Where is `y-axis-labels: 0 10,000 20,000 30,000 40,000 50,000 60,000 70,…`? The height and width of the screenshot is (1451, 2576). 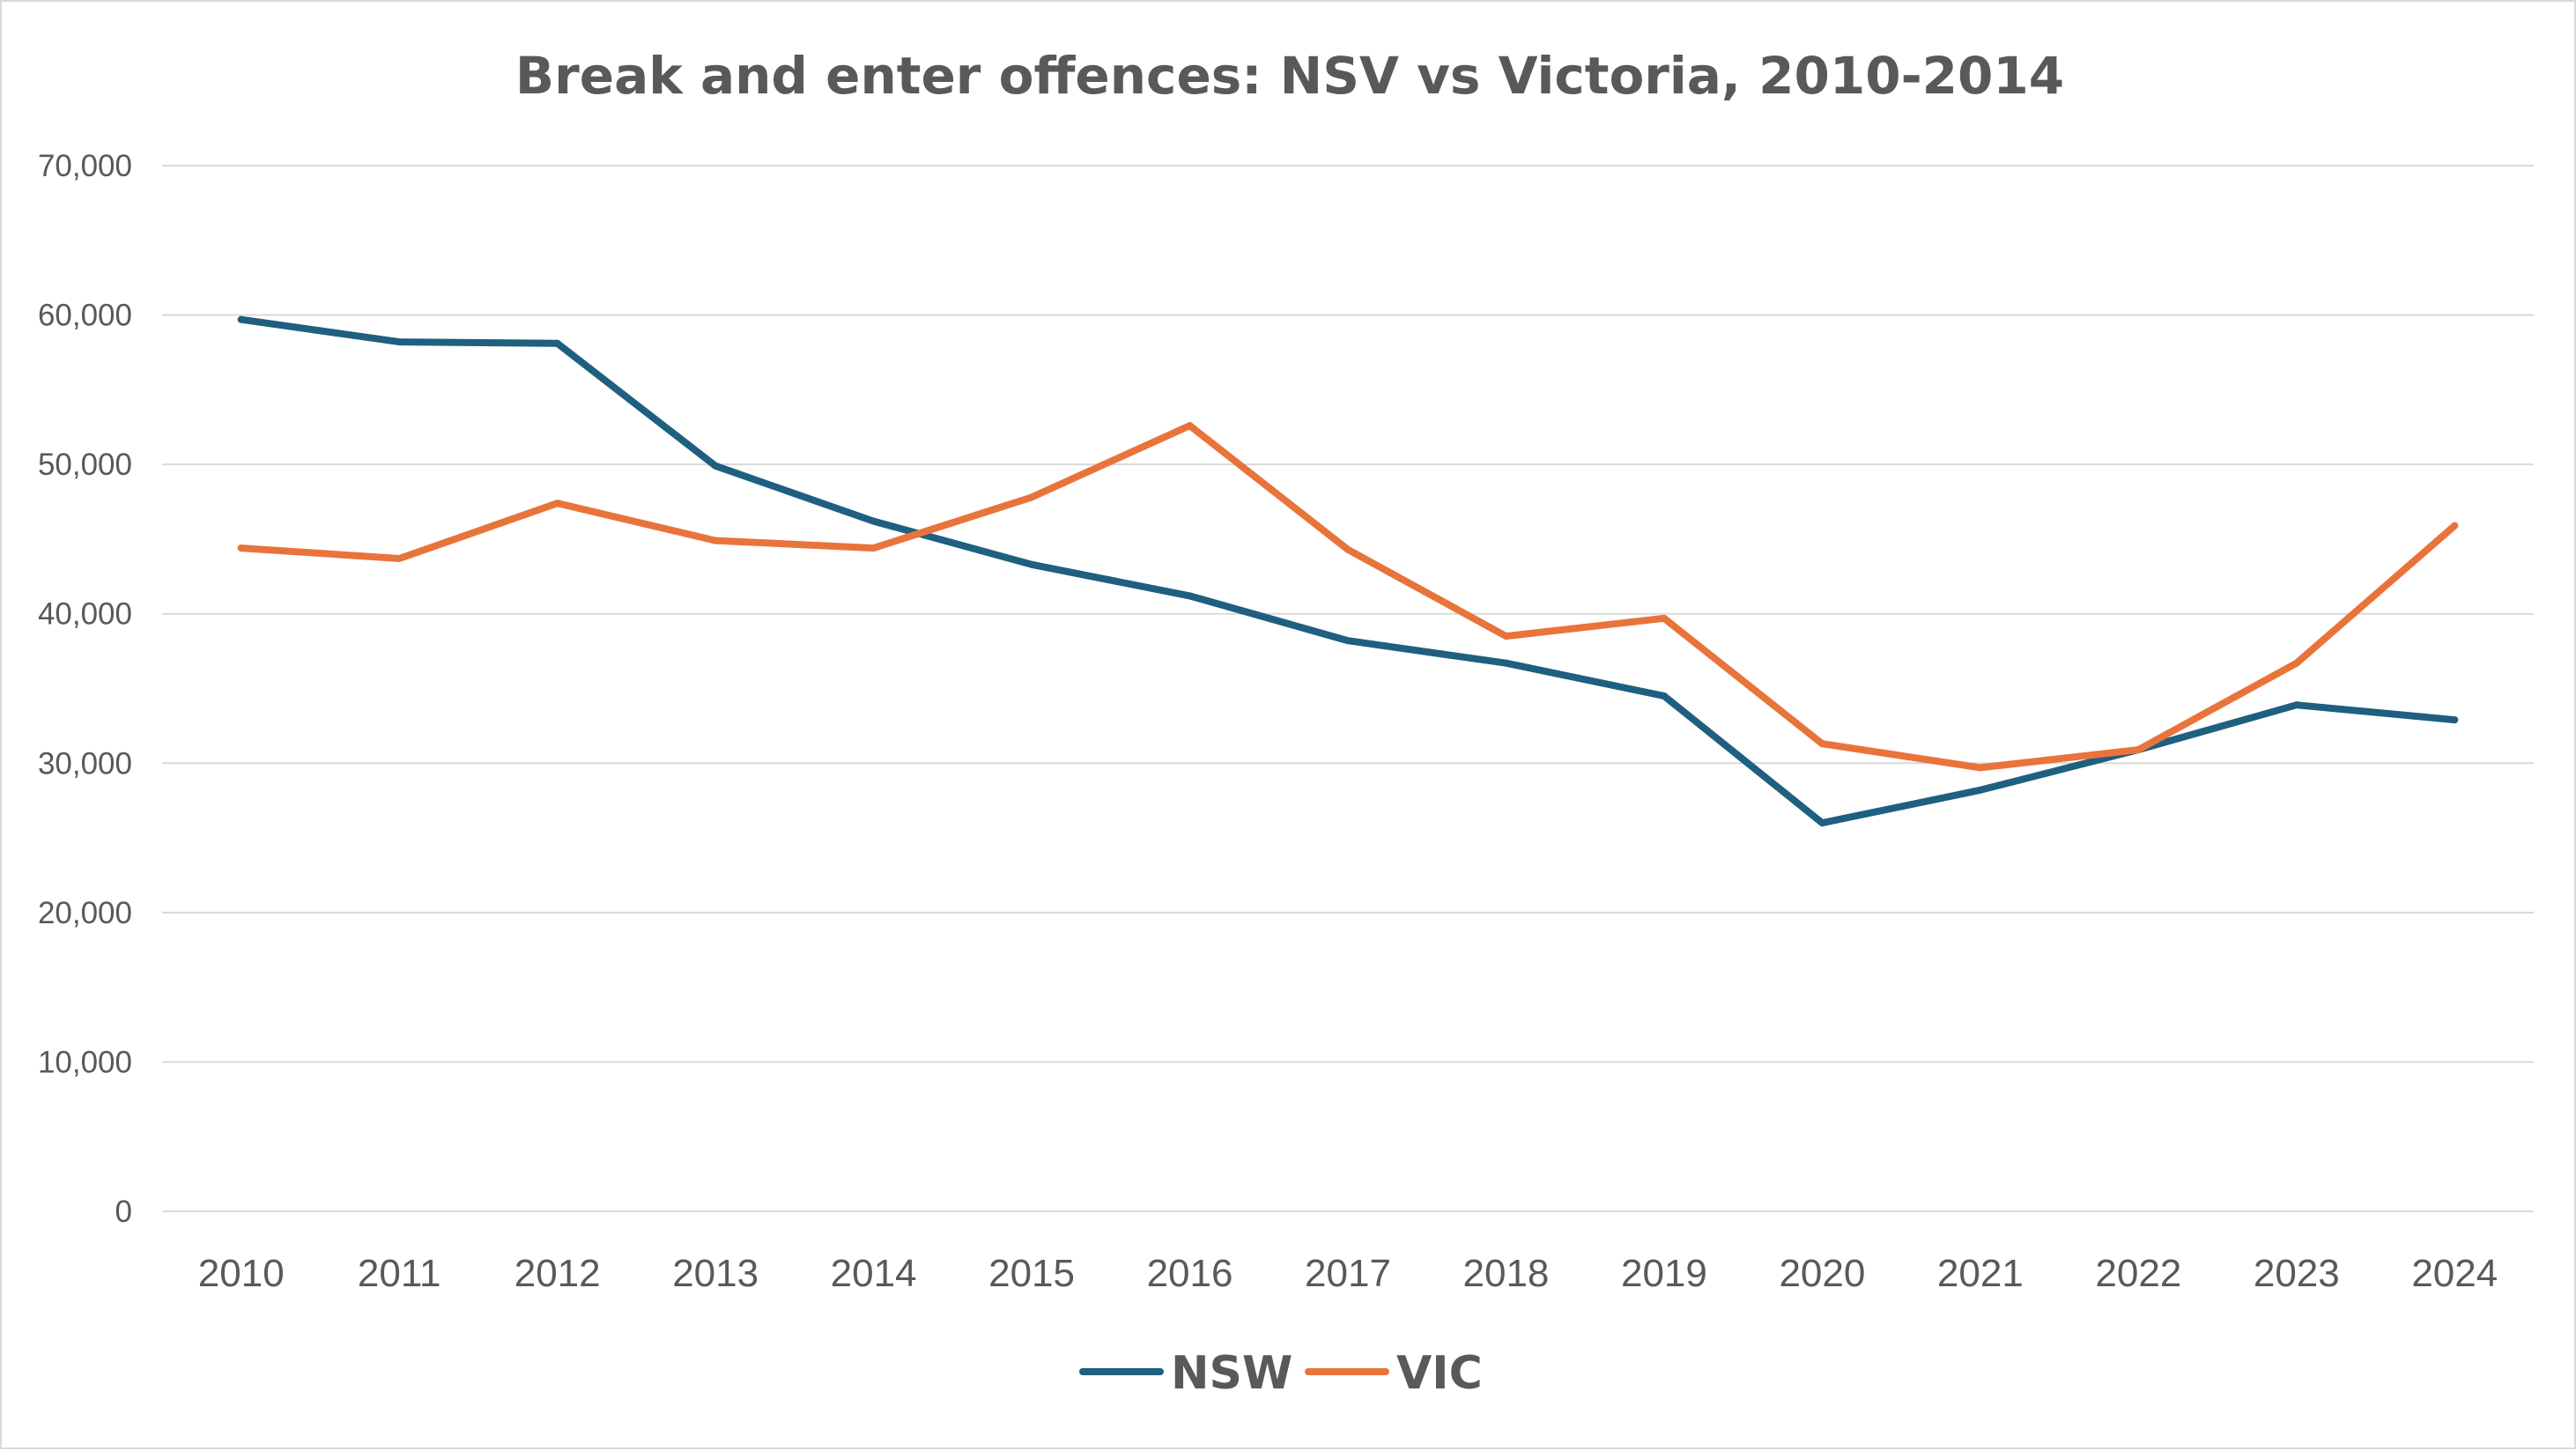
y-axis-labels: 0 10,000 20,000 30,000 40,000 50,000 60,000 70,… is located at coordinates (85, 689).